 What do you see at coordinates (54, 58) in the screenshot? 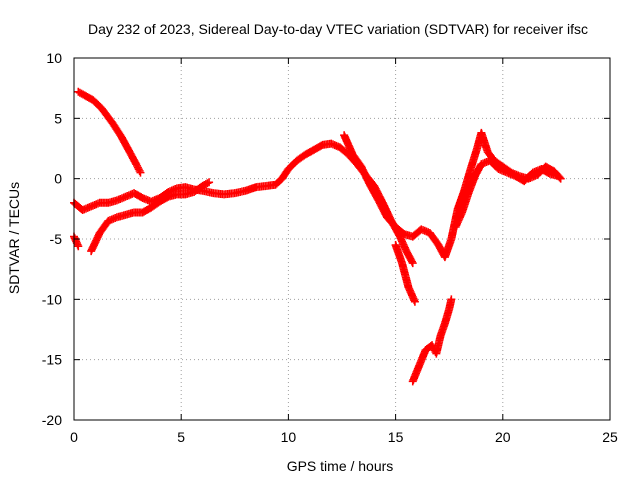
I see `y-tick-label: 10` at bounding box center [54, 58].